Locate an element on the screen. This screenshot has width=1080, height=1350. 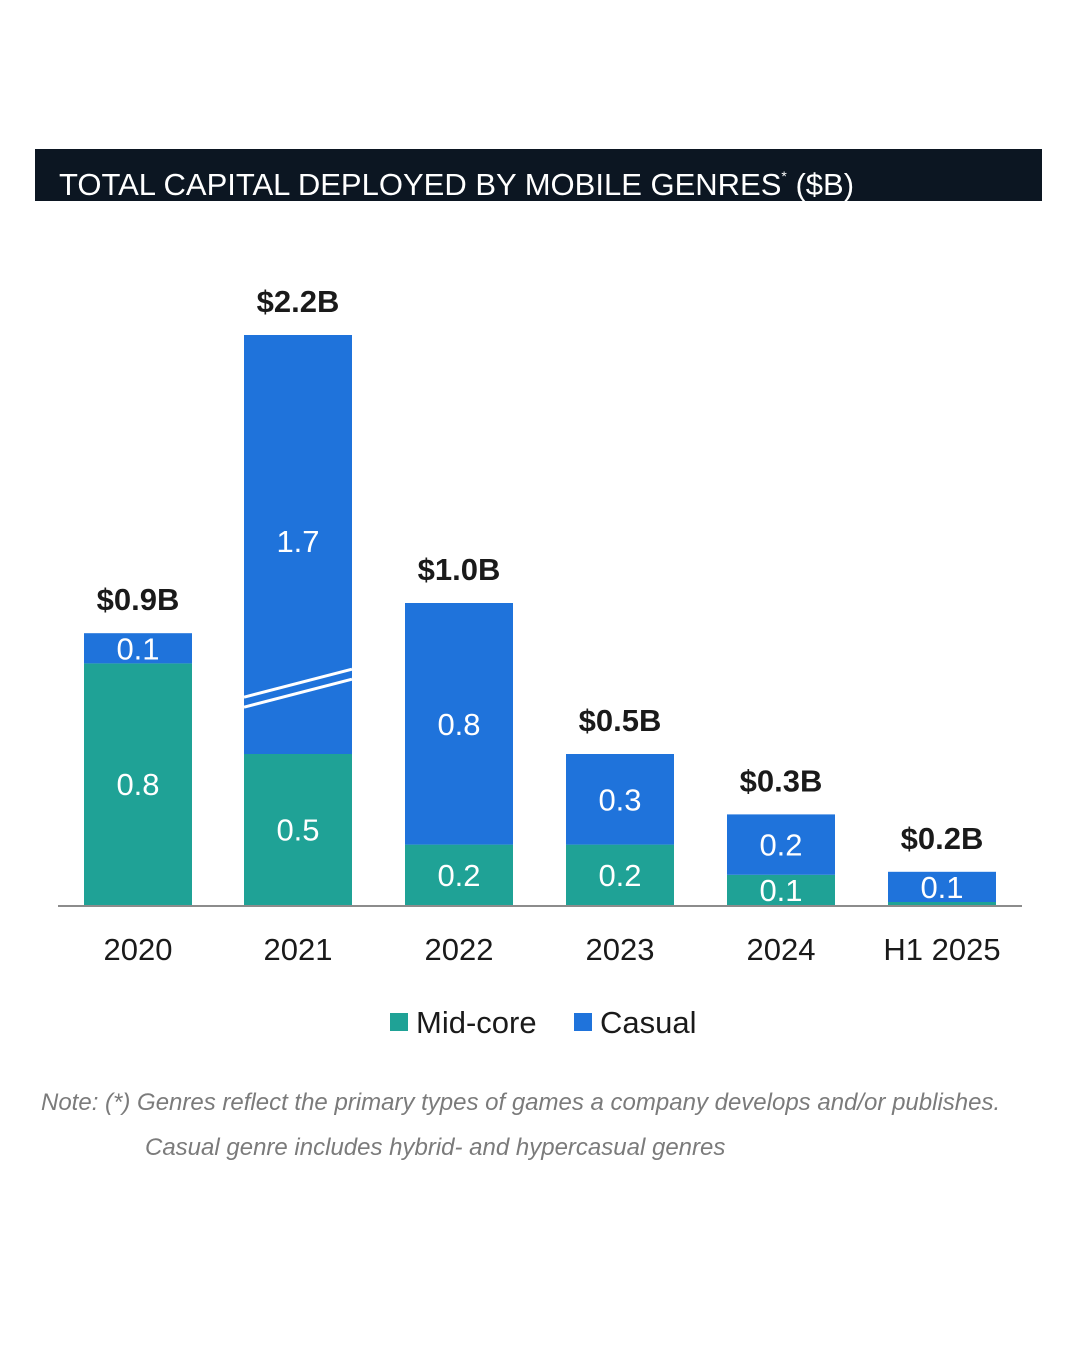
bar-midcore-2020 is located at coordinates (138, 784).